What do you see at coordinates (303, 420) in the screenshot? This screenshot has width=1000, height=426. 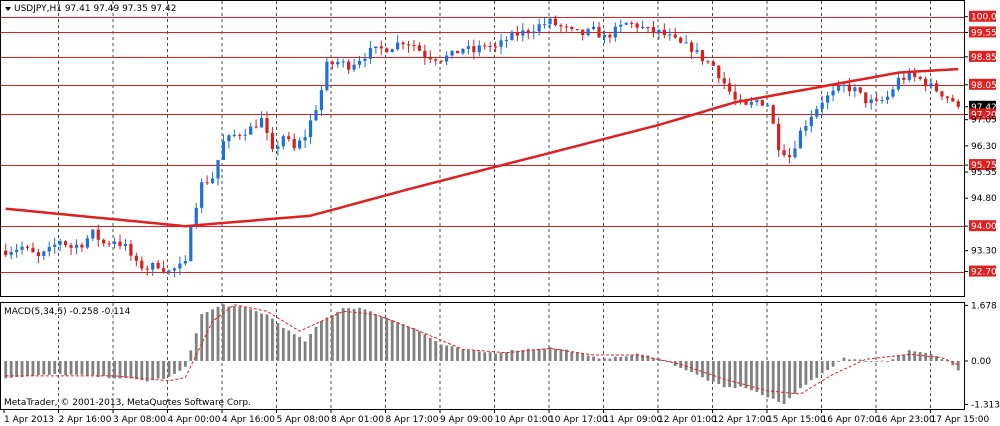 I see `x-tick-label: 5 Apr 08:00` at bounding box center [303, 420].